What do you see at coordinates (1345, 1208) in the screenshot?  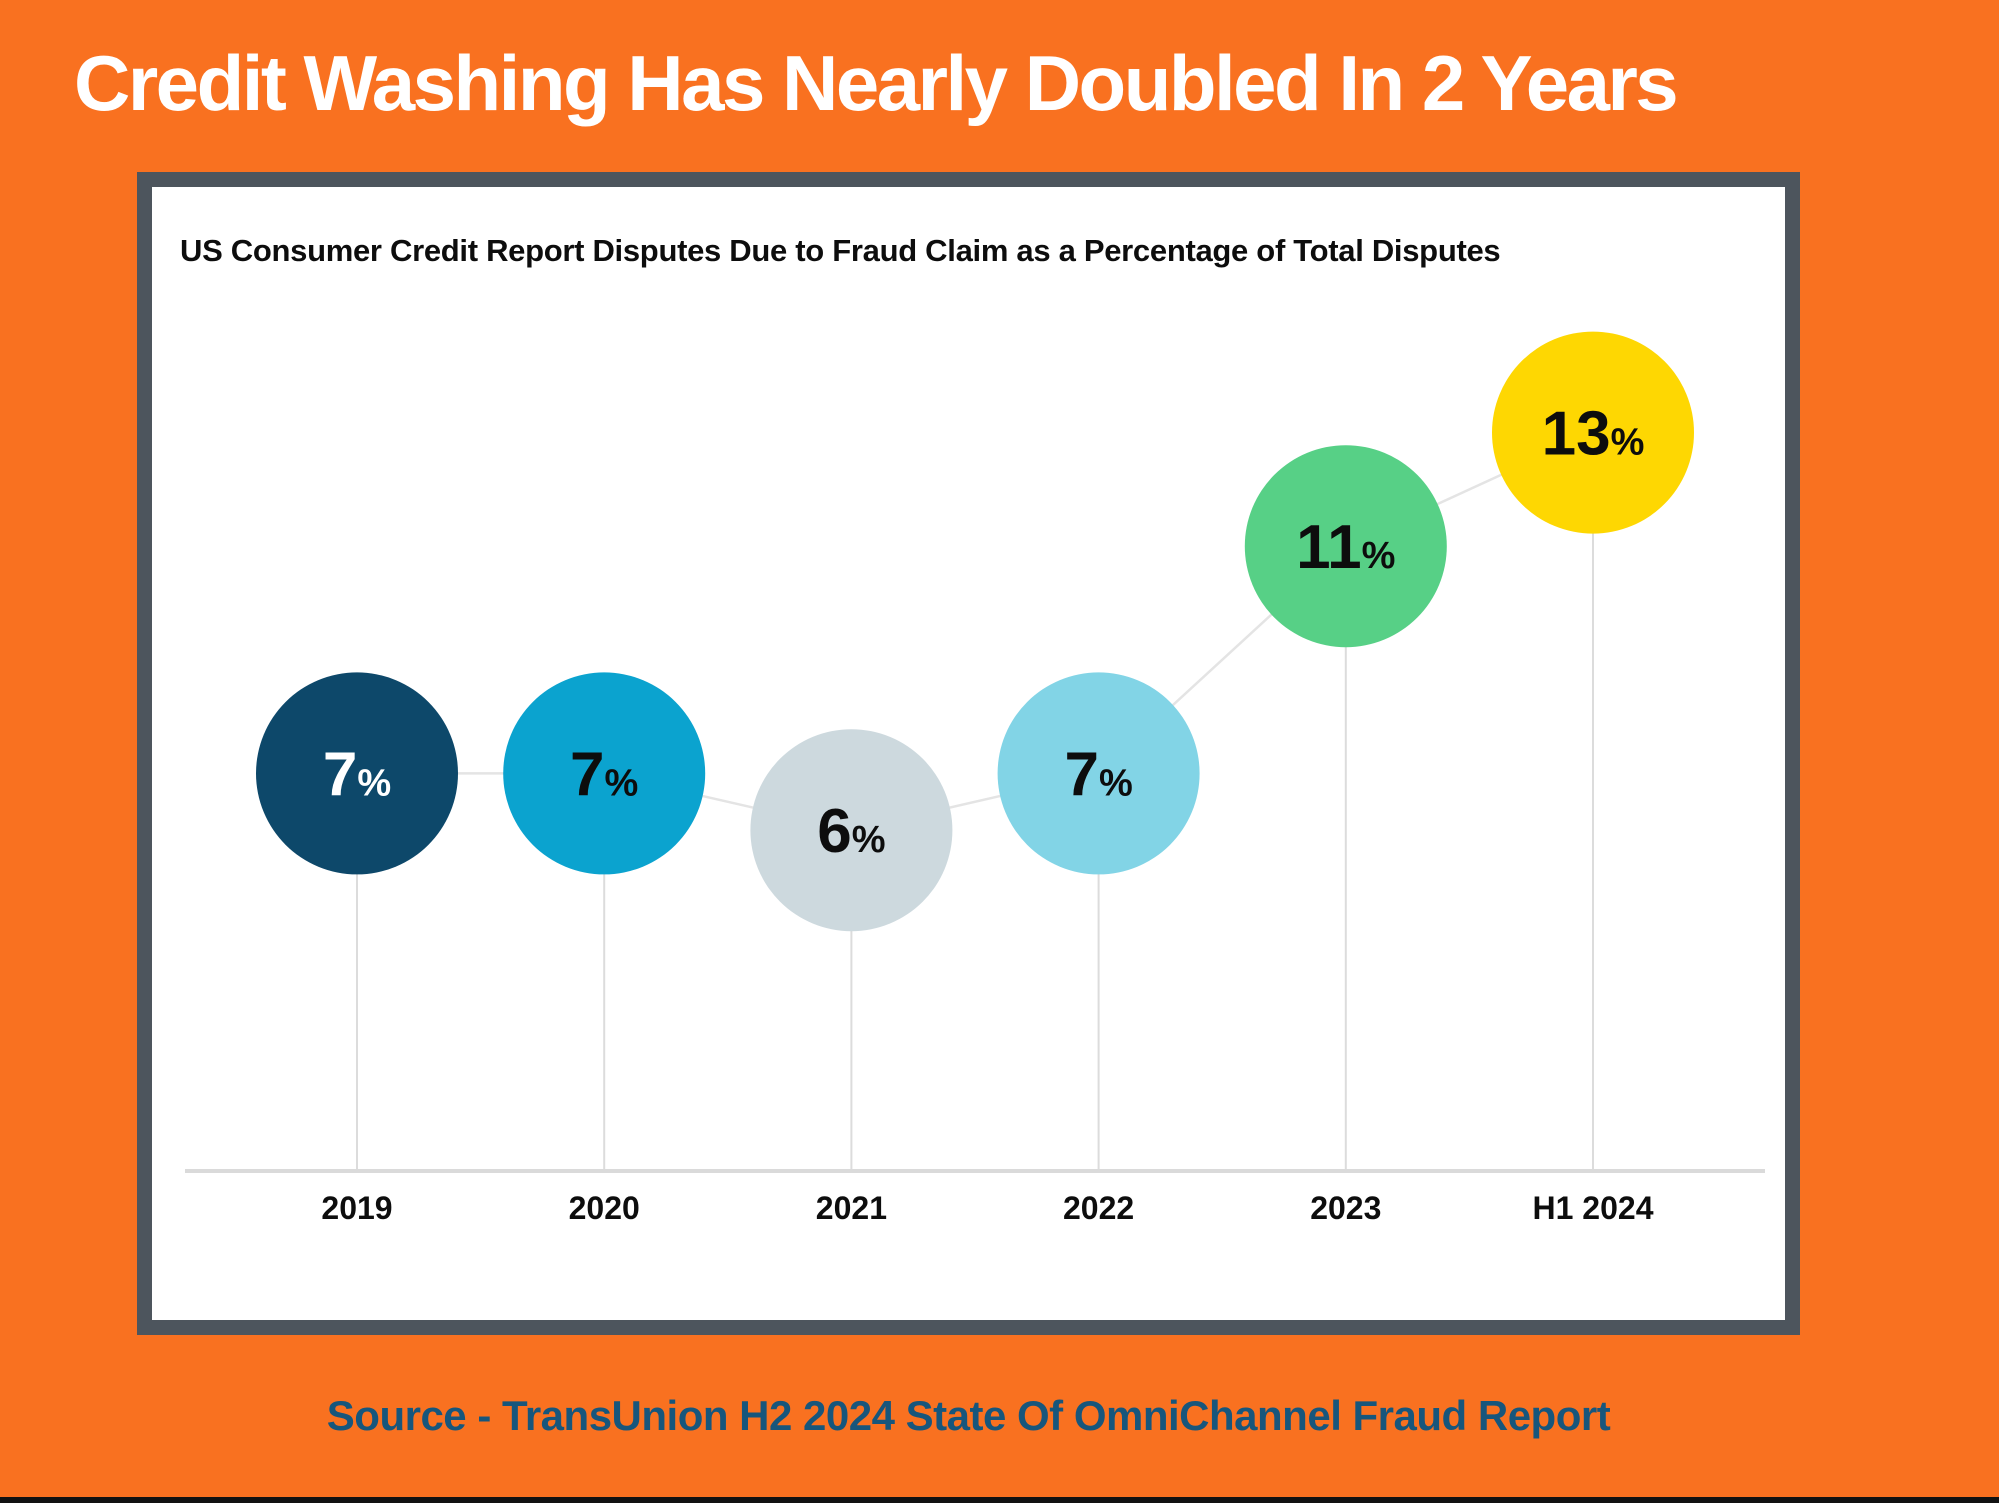 I see `x-axis-label: 2023` at bounding box center [1345, 1208].